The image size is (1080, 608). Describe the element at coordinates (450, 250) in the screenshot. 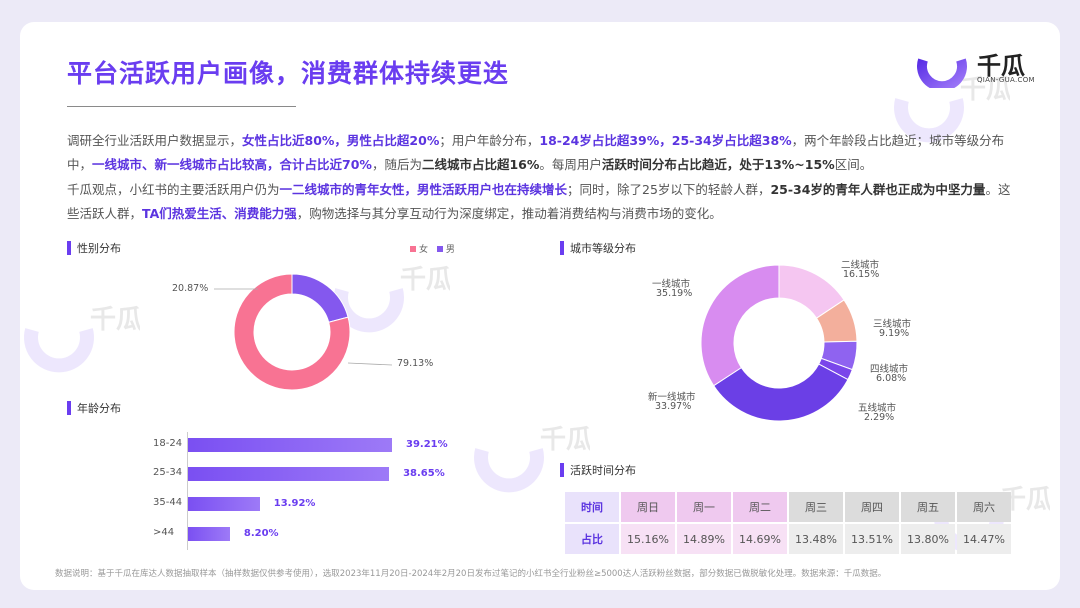

I see `legend-male-label: 男` at that location.